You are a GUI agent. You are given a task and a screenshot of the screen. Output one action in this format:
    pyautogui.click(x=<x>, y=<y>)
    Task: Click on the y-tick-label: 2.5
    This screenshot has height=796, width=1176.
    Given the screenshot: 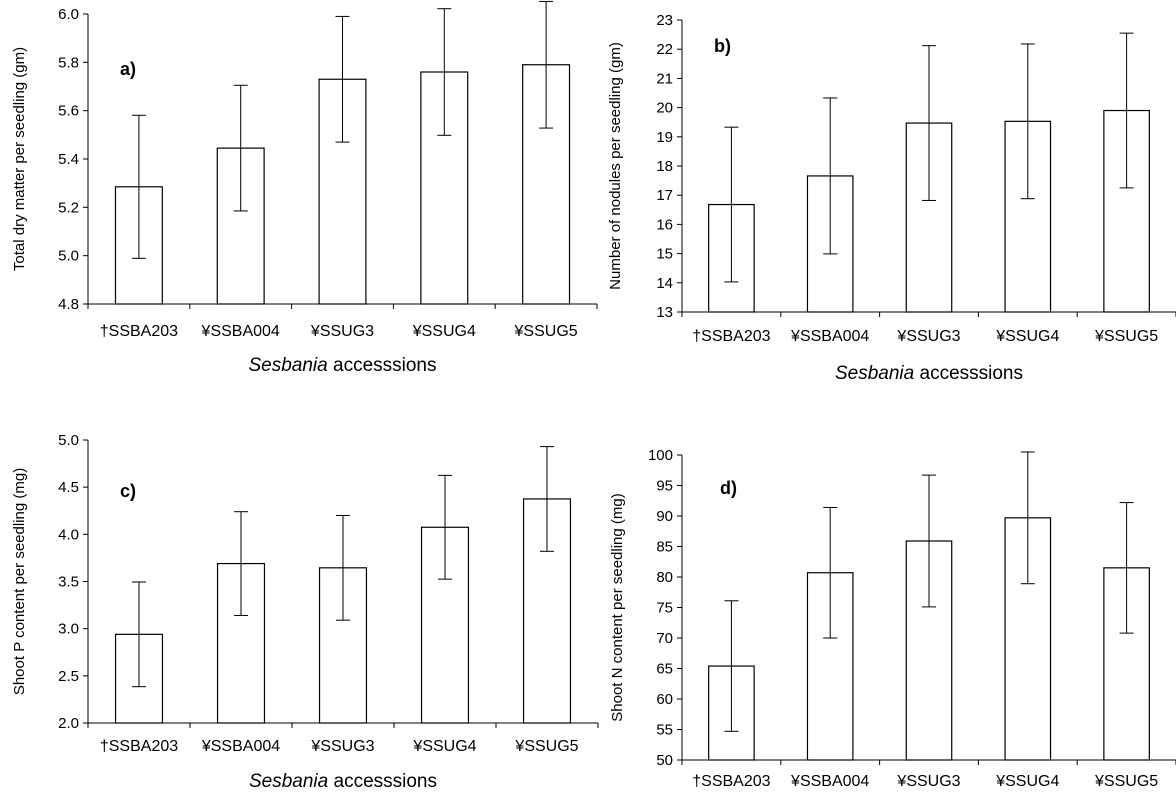 What is the action you would take?
    pyautogui.click(x=68, y=676)
    